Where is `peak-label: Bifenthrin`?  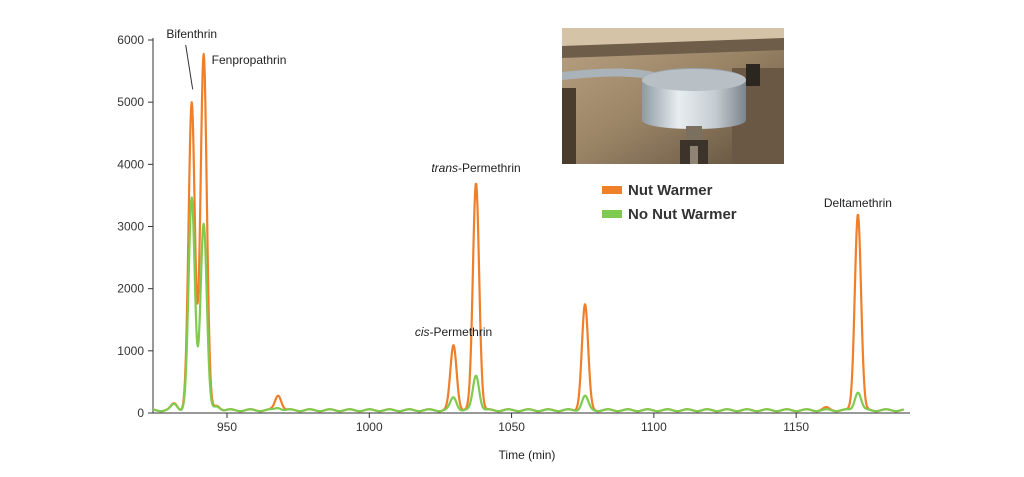
peak-label: Bifenthrin is located at coordinates (191, 34).